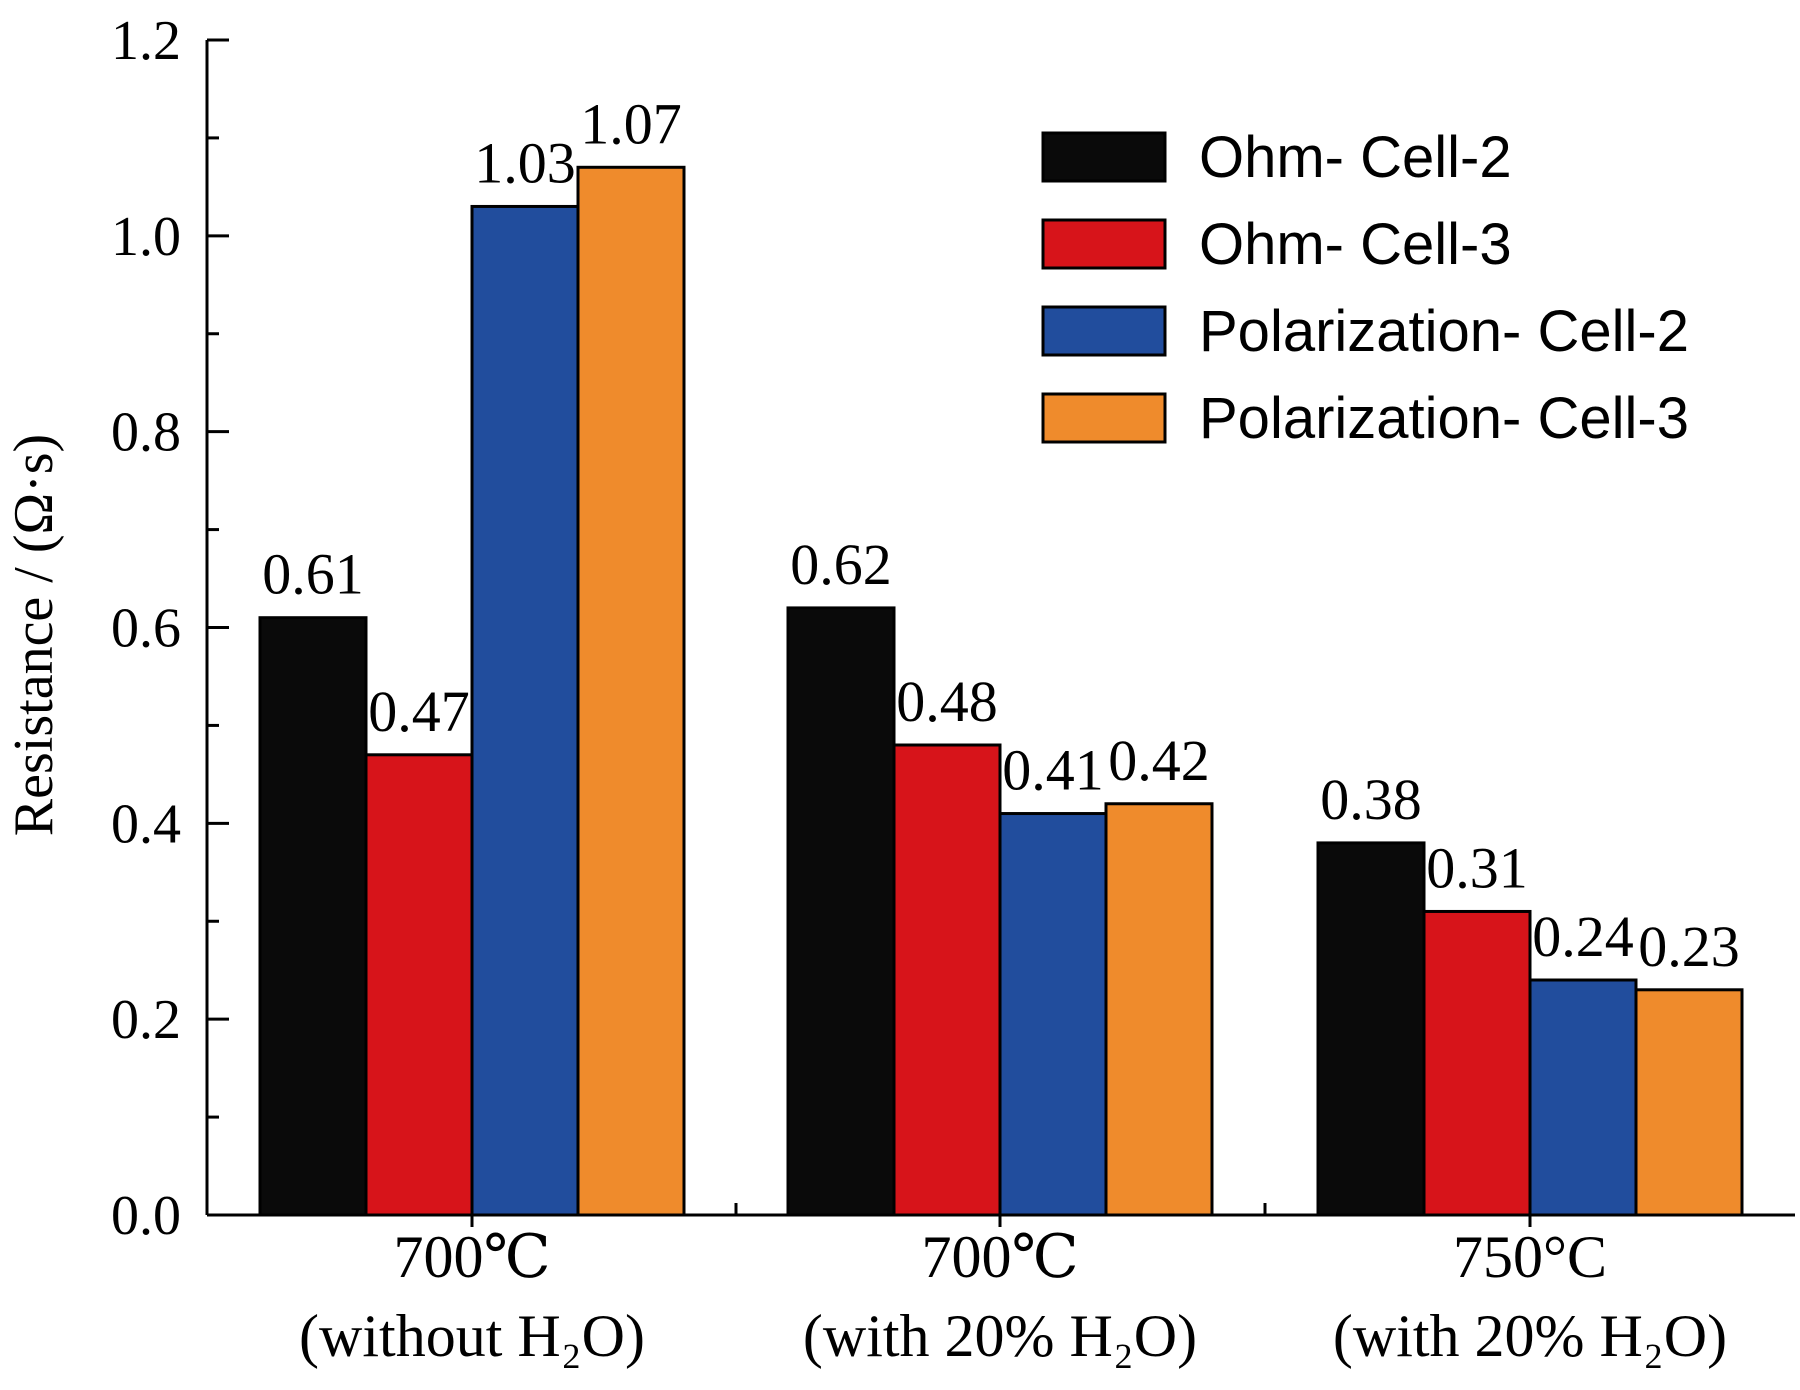  I want to click on y-tick-label: 1.0, so click(146, 237).